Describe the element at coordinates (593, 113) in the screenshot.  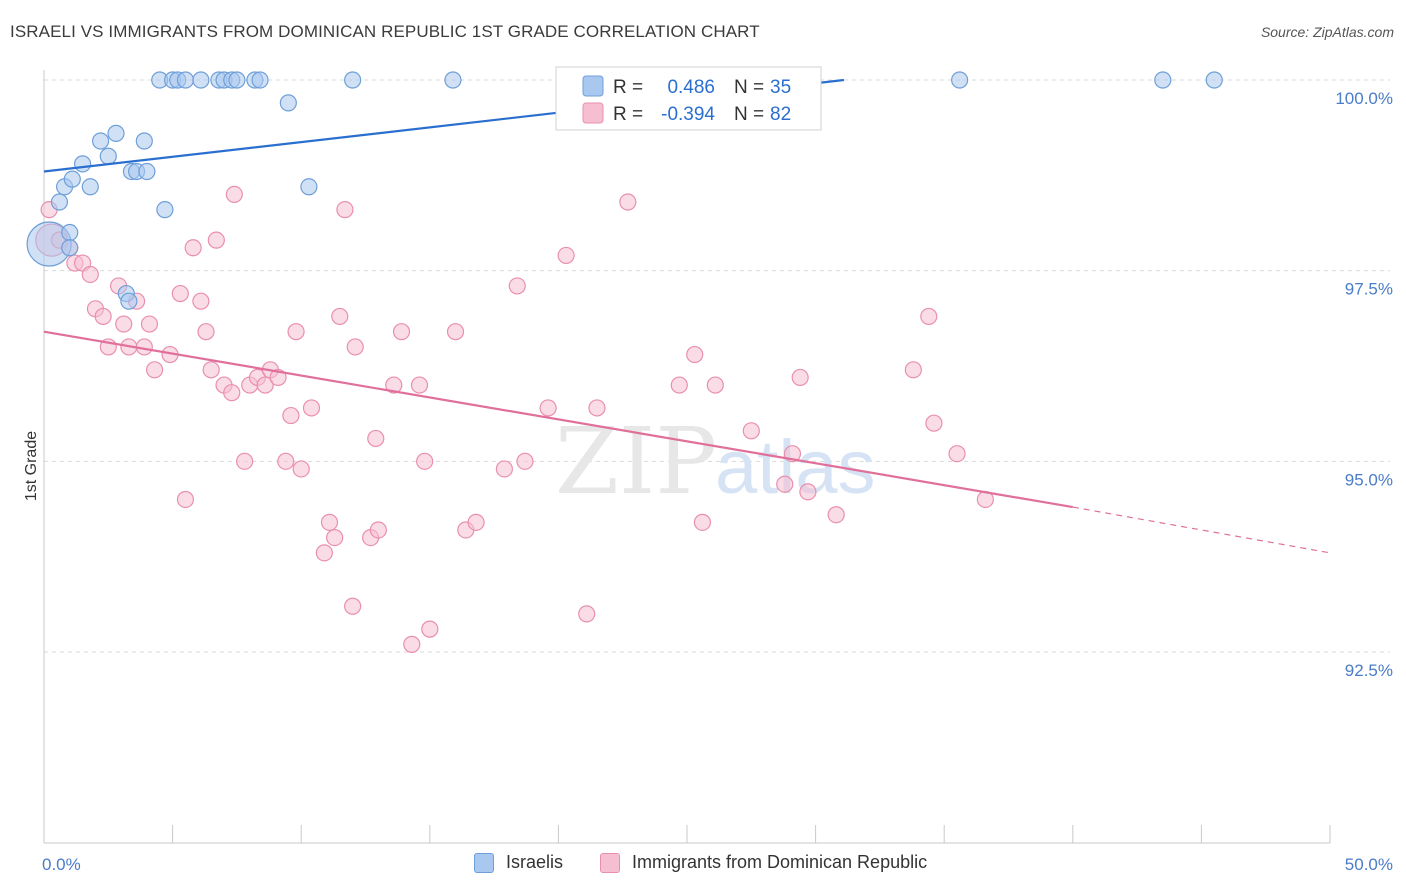
I see `legend-dominican-swatch` at that location.